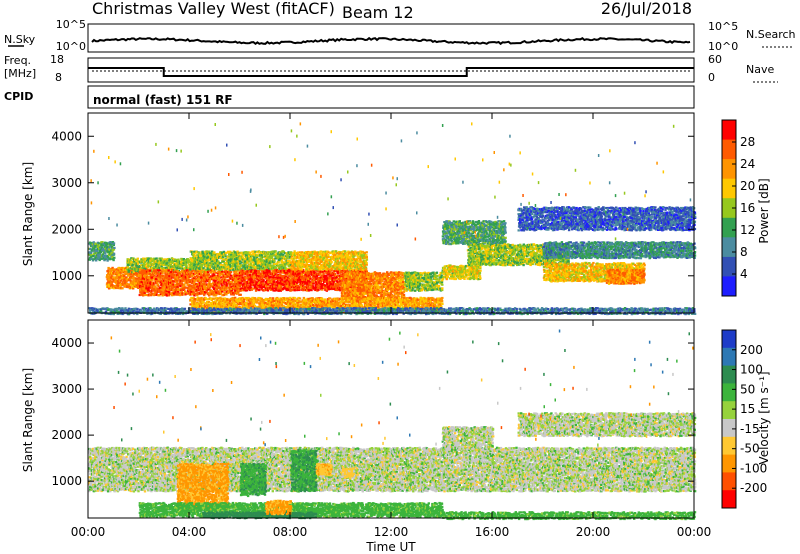 The width and height of the screenshot is (800, 554). I want to click on cpid-strip: CPID normal (fast) 151 RF, so click(349, 97).